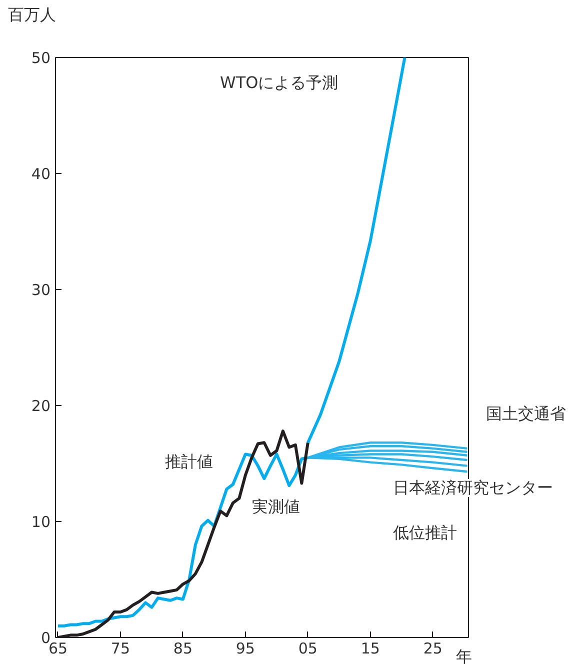  I want to click on x-tick-label: 75, so click(120, 649).